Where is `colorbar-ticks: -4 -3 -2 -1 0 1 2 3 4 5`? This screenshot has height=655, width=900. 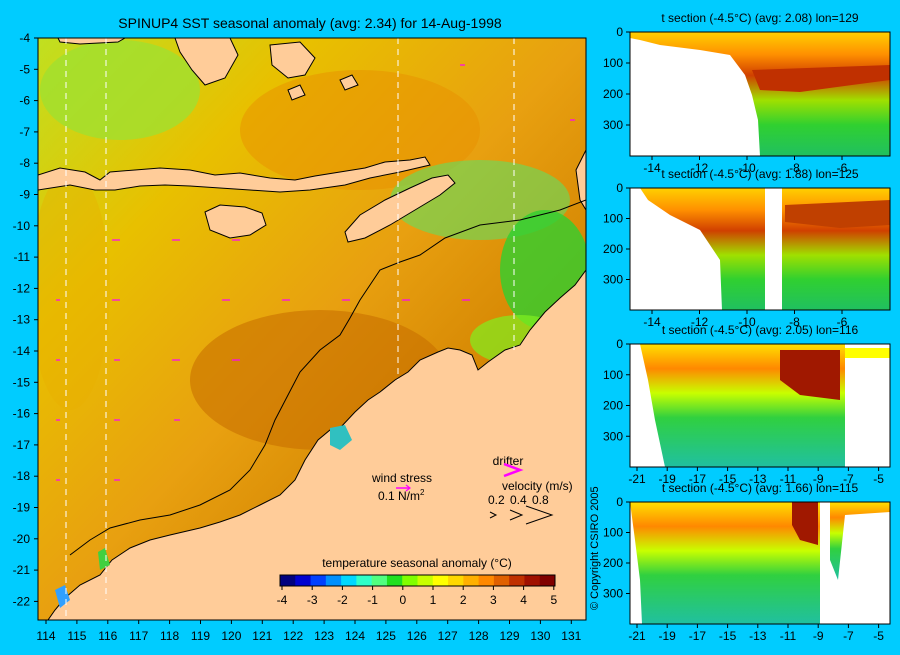 colorbar-ticks: -4 -3 -2 -1 0 1 2 3 4 5 is located at coordinates (417, 596).